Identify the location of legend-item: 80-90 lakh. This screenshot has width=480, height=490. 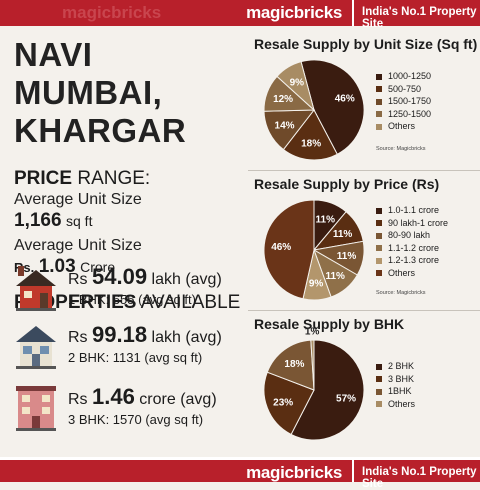
(428, 235).